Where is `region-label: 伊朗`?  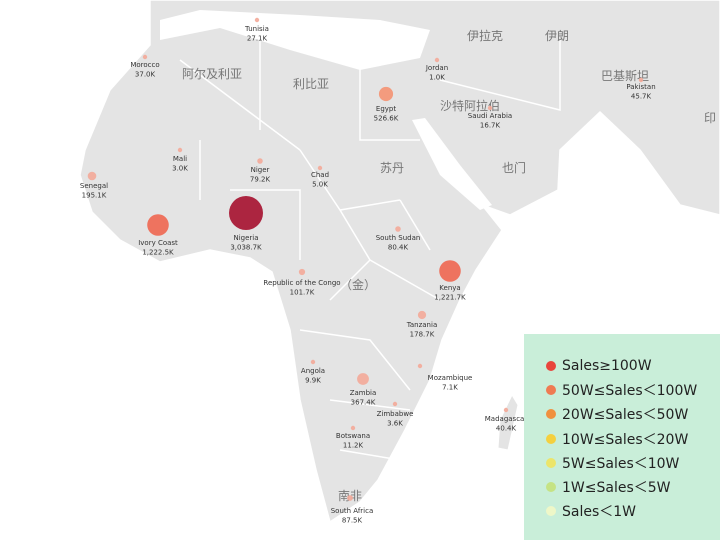 region-label: 伊朗 is located at coordinates (557, 36).